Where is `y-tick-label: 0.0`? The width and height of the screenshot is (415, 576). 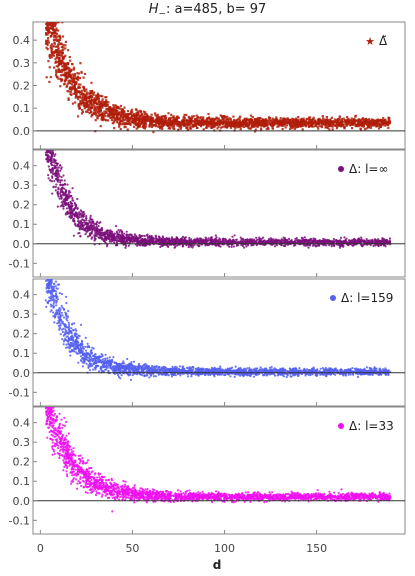 y-tick-label: 0.0 is located at coordinates (22, 131).